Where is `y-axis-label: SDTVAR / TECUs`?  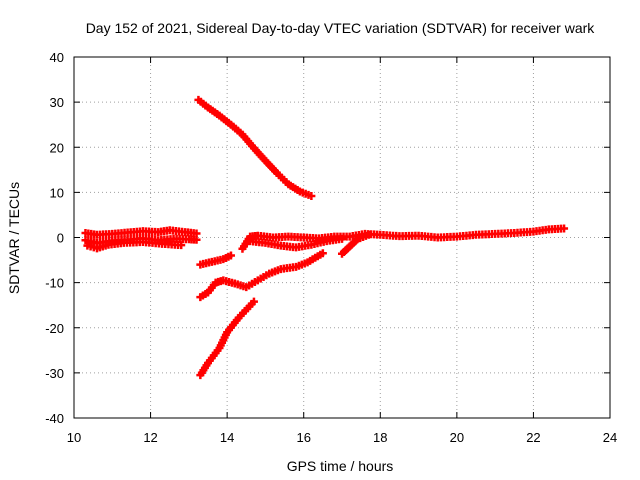
y-axis-label: SDTVAR / TECUs is located at coordinates (14, 238).